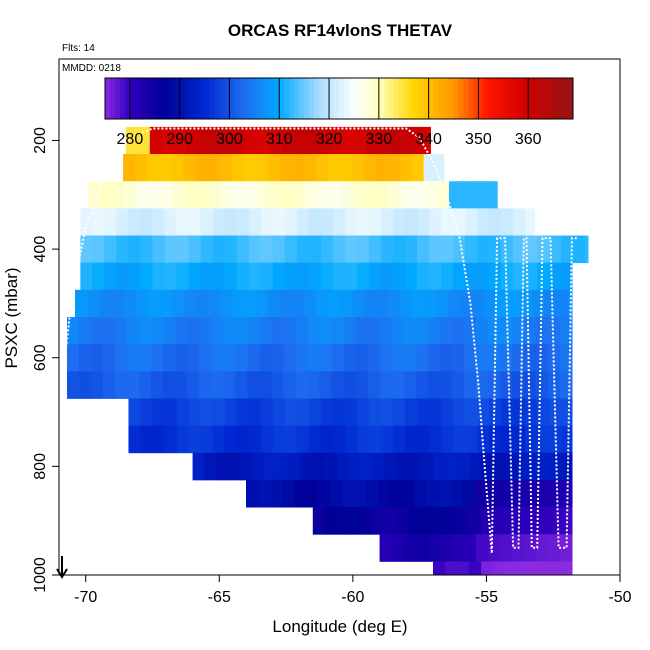 The image size is (650, 650). Describe the element at coordinates (62, 567) in the screenshot. I see `down-arrow-icon` at that location.